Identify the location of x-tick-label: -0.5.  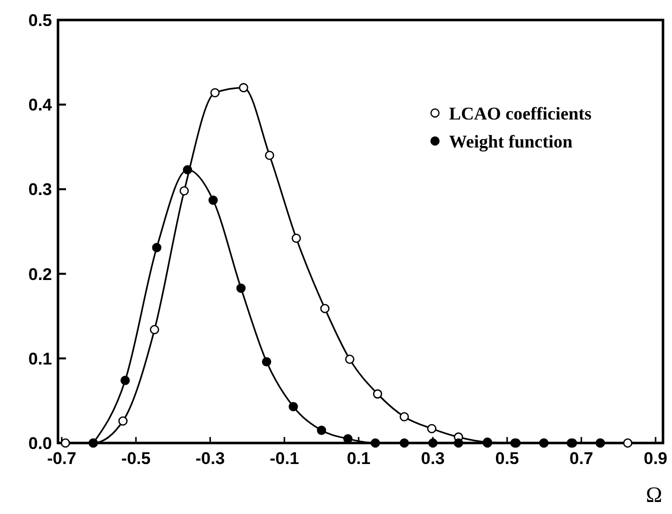
(136, 458).